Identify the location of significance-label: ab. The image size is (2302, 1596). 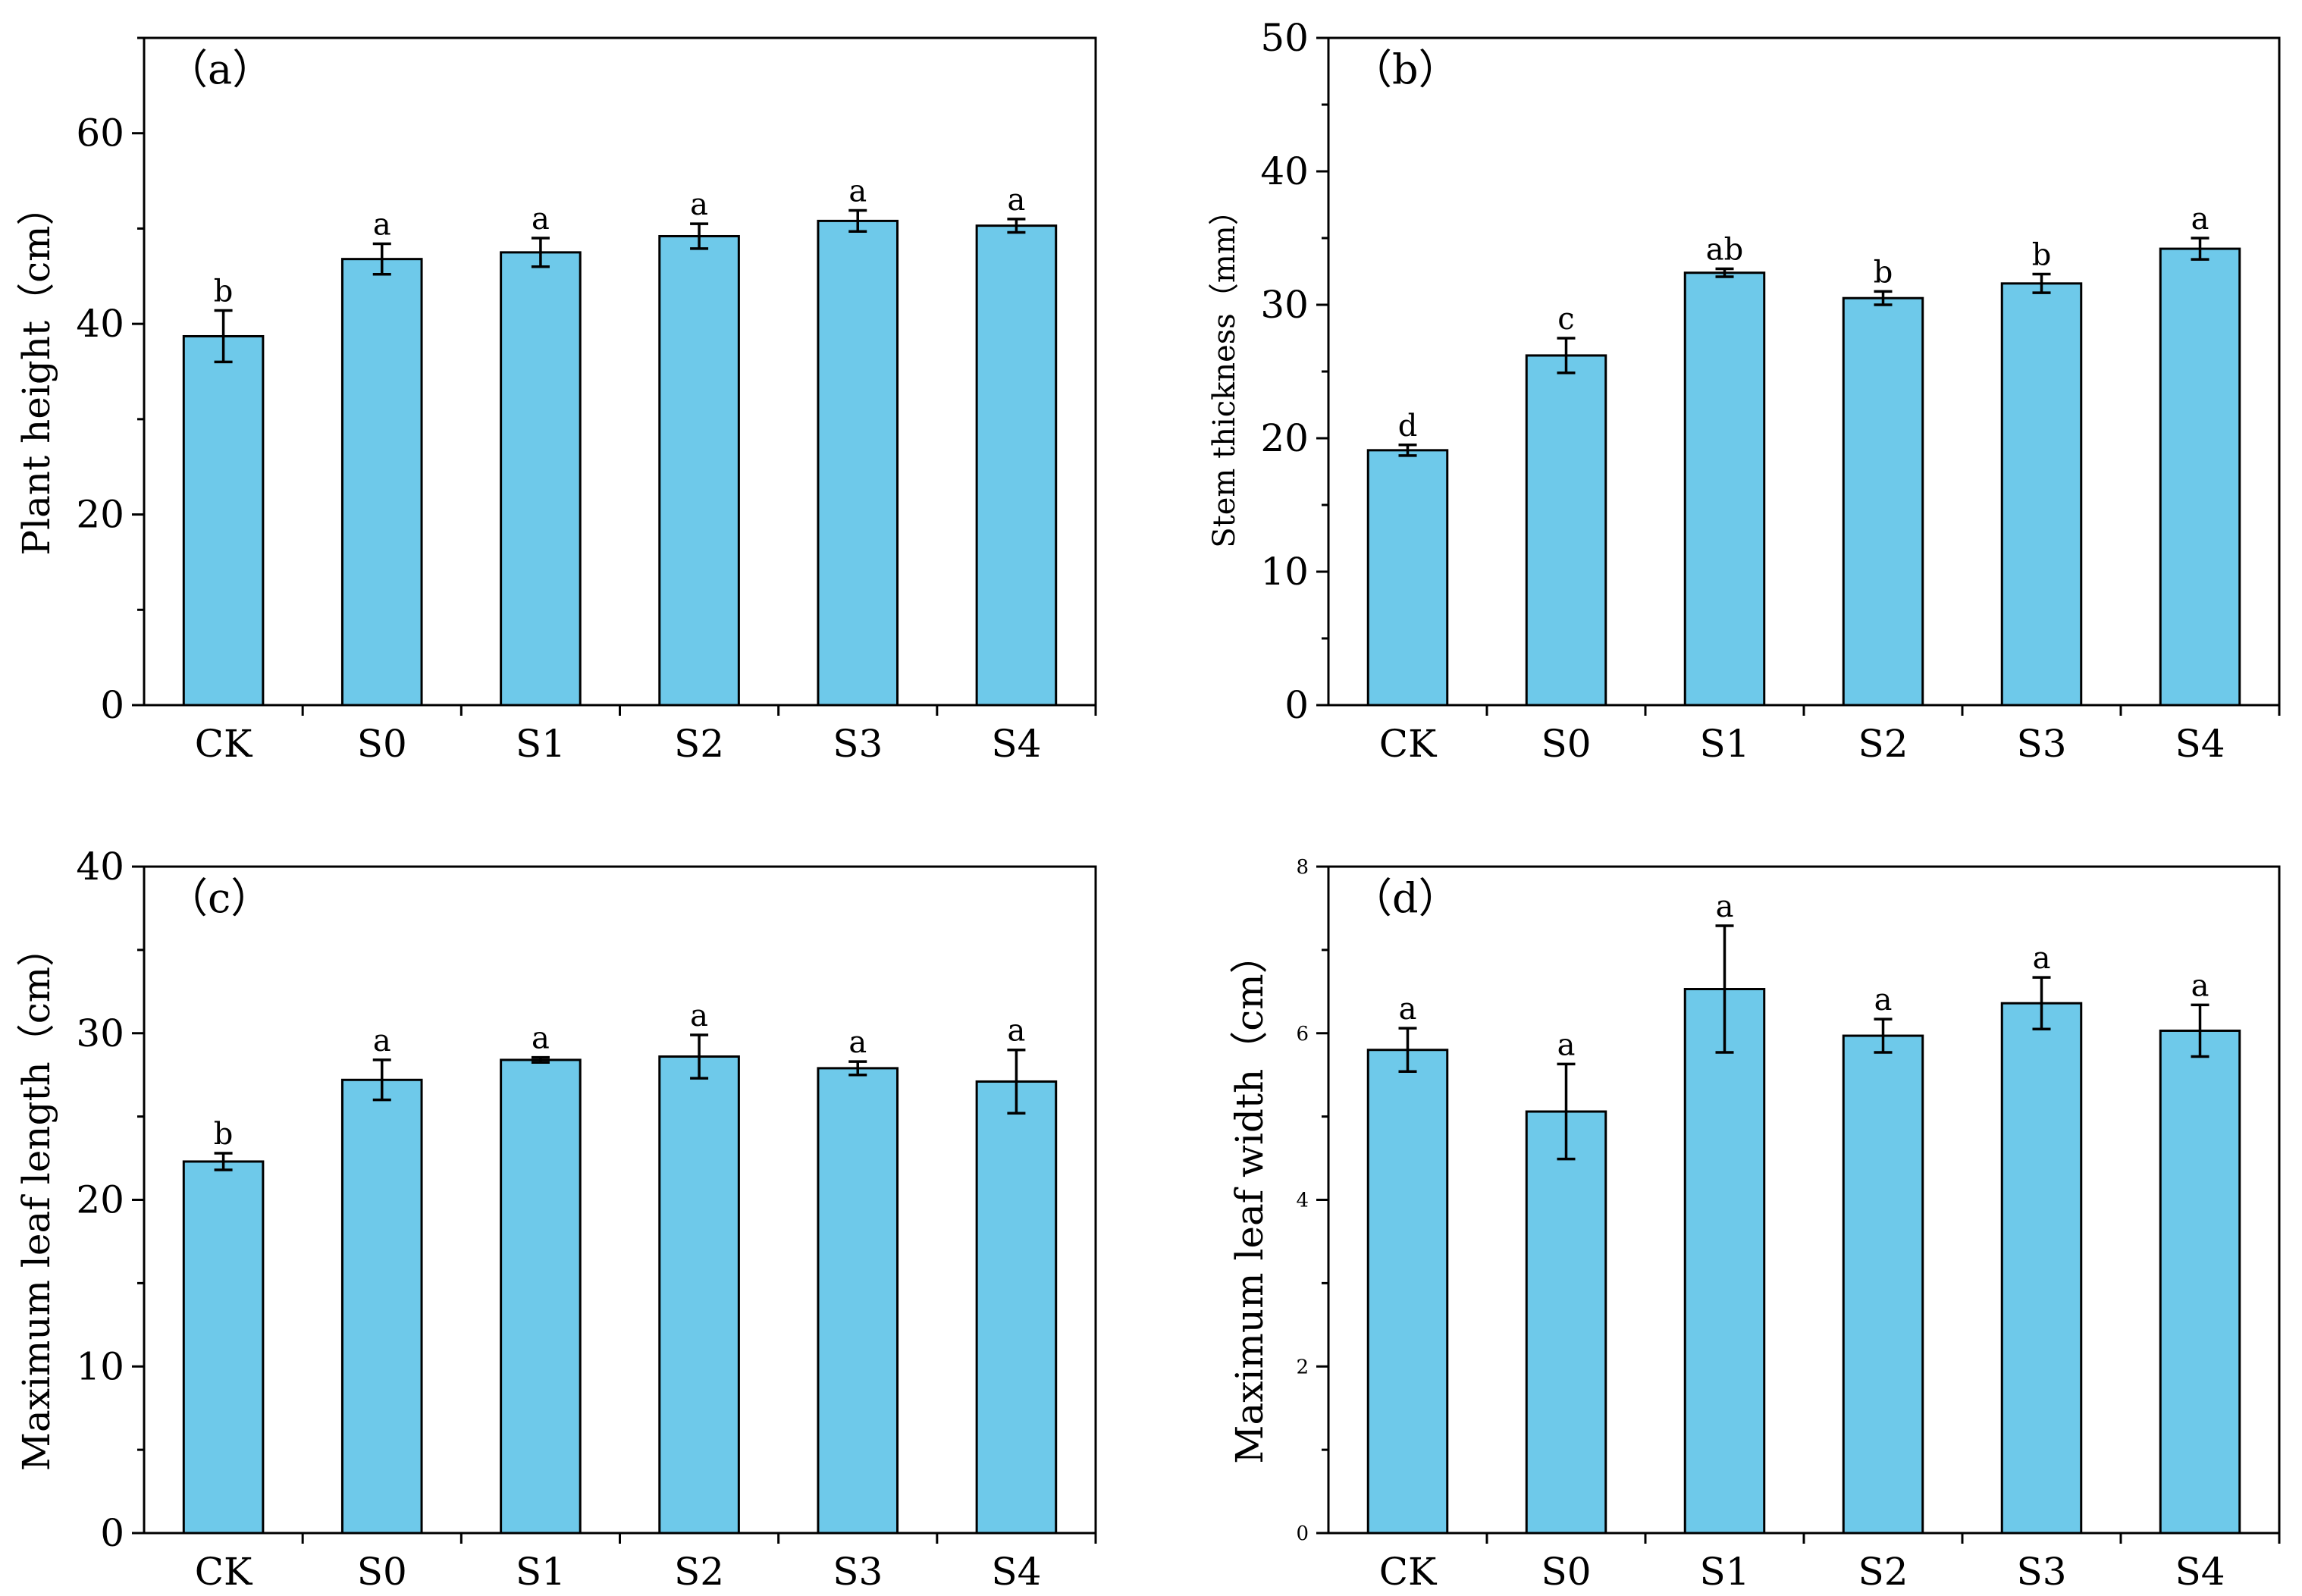
(1724, 249).